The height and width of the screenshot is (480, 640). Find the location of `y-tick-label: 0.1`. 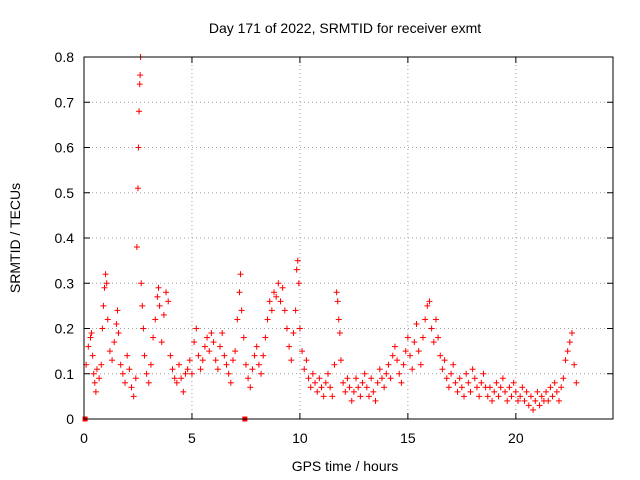

y-tick-label: 0.1 is located at coordinates (65, 374).